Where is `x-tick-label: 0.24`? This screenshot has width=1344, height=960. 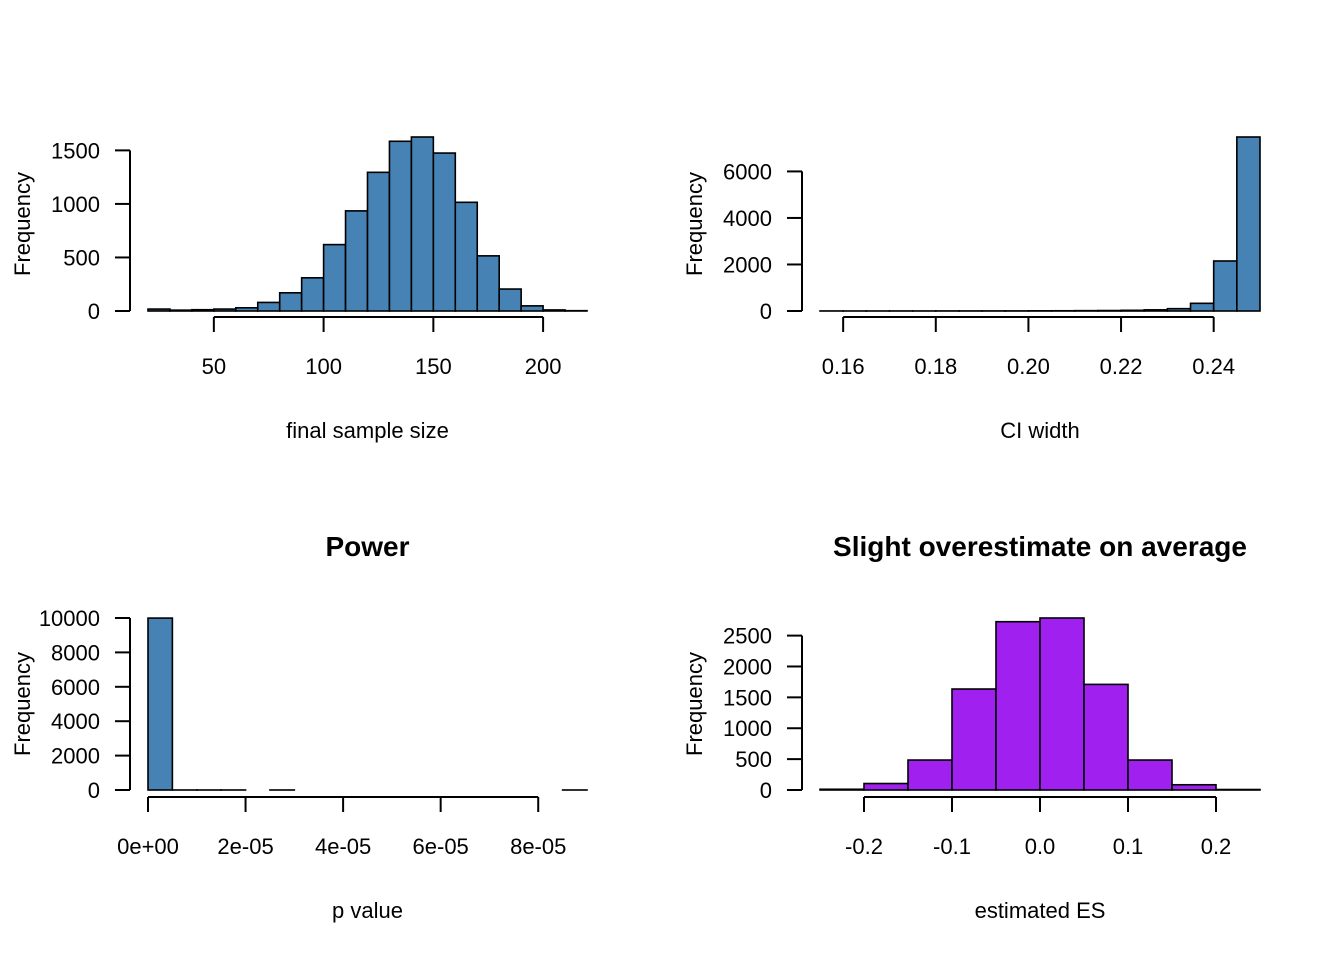 x-tick-label: 0.24 is located at coordinates (1213, 366).